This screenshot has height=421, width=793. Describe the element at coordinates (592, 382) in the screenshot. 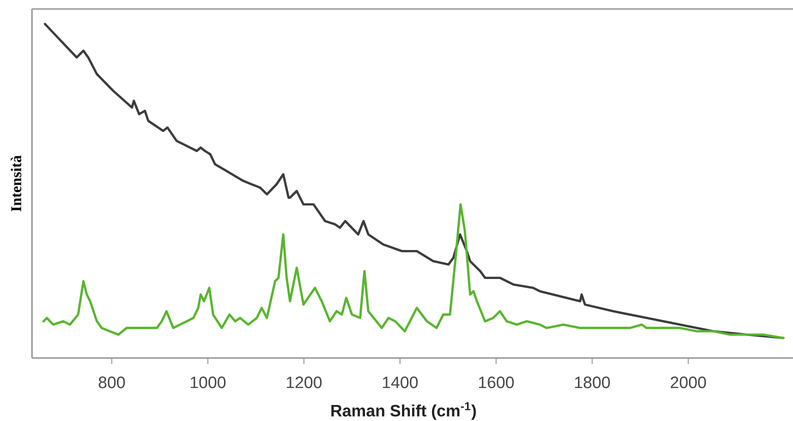

I see `x-tick-label: 1800` at that location.